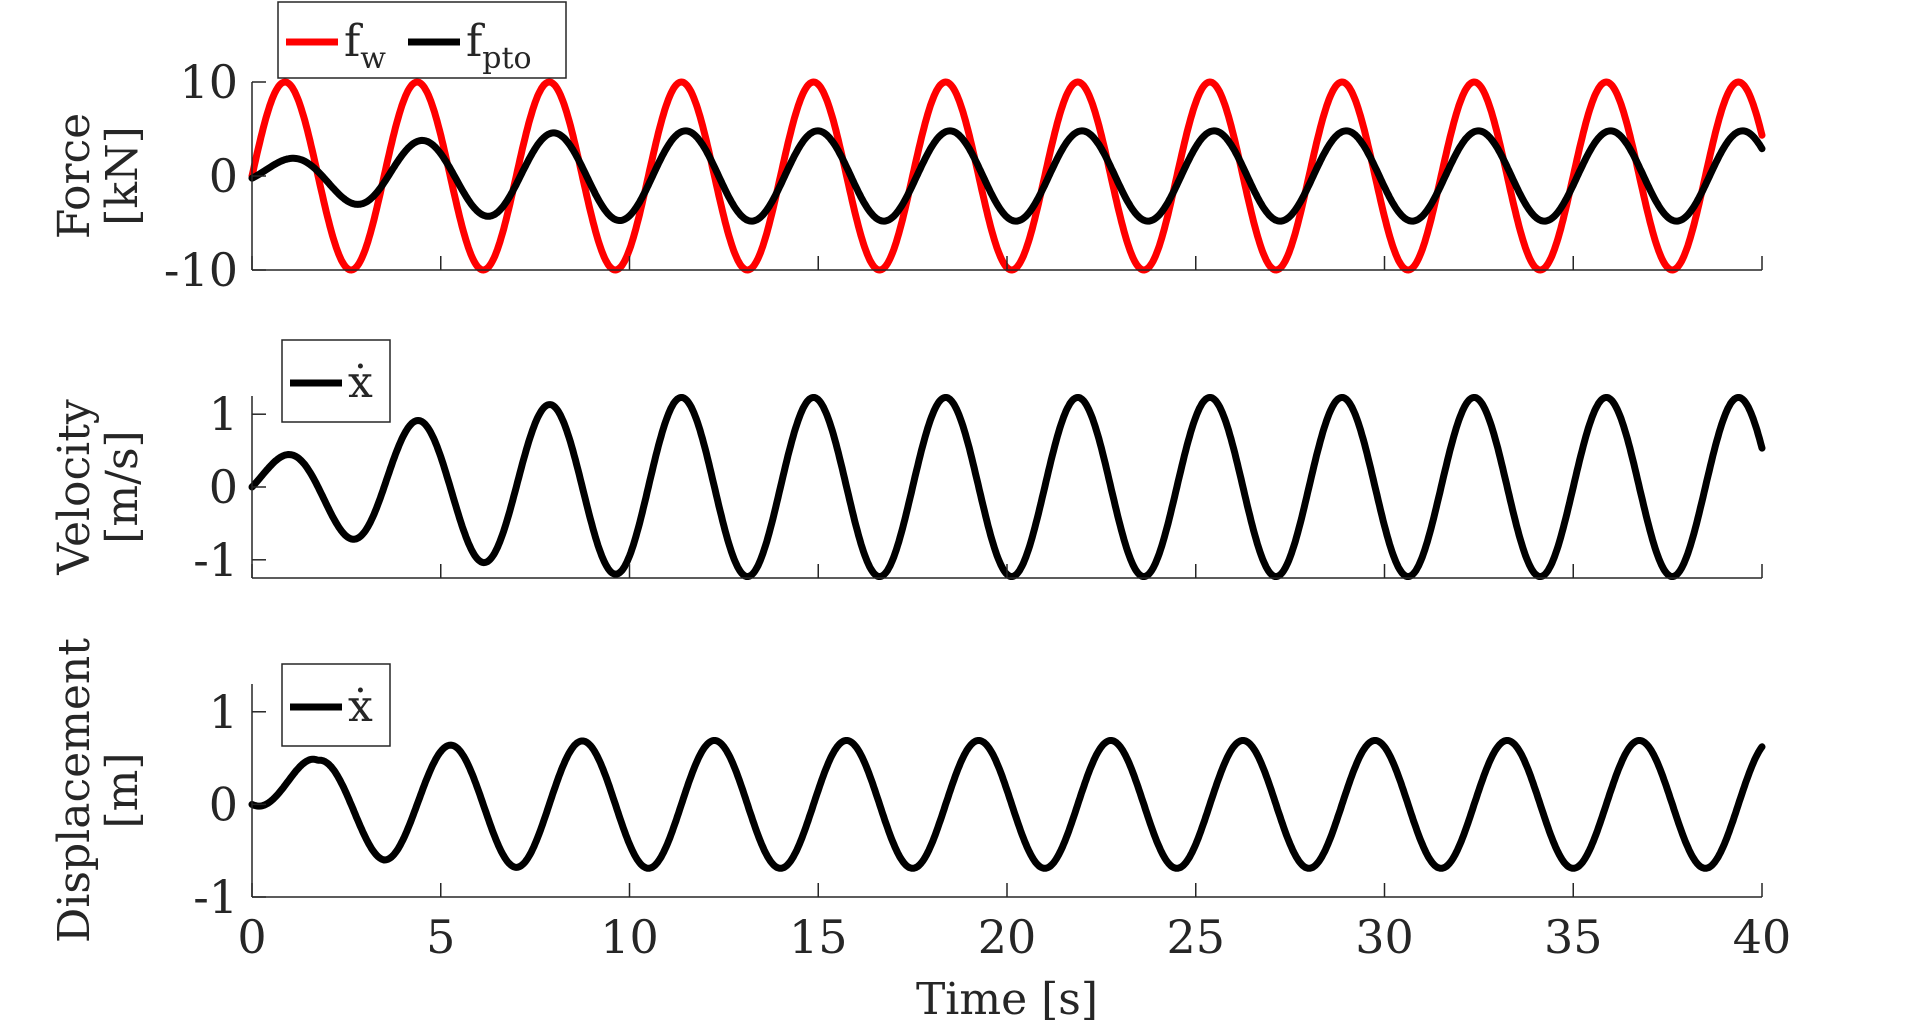 This screenshot has height=1031, width=1920. I want to click on y-tick-label: 10, so click(208, 82).